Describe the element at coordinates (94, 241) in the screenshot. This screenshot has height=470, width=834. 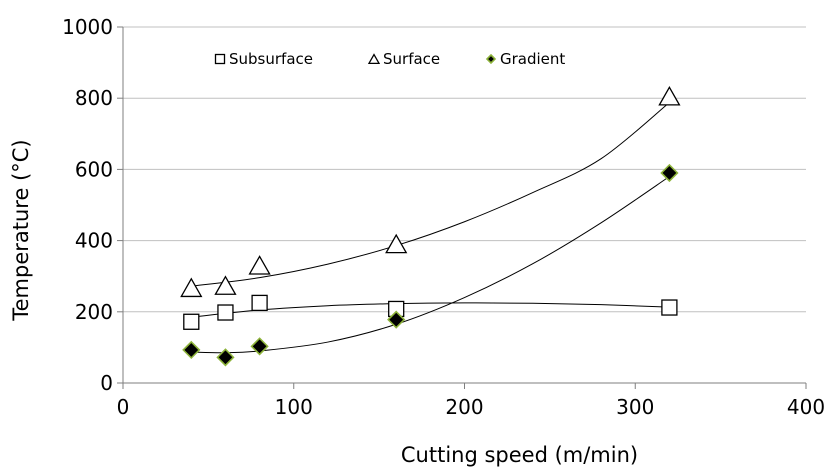
I see `y-tick-label: 400` at that location.